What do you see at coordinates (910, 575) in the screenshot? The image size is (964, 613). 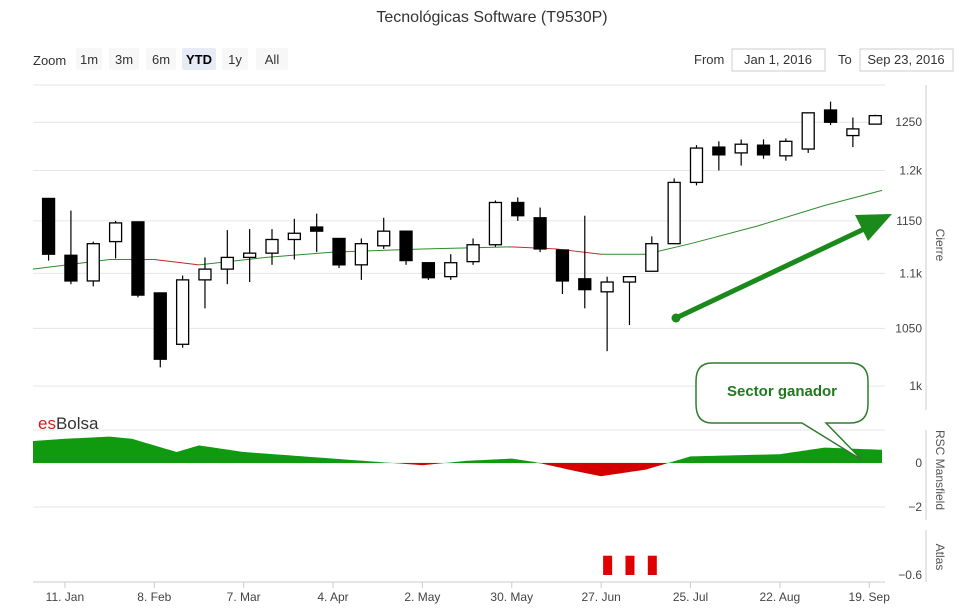 I see `atlas-tick-label: −0.6` at bounding box center [910, 575].